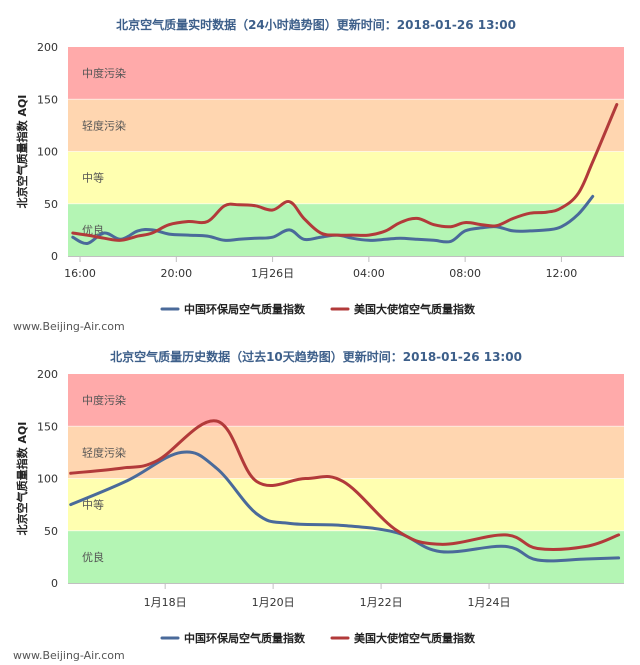 Image resolution: width=640 pixels, height=665 pixels. I want to click on x-tick-label: 12:00, so click(562, 273).